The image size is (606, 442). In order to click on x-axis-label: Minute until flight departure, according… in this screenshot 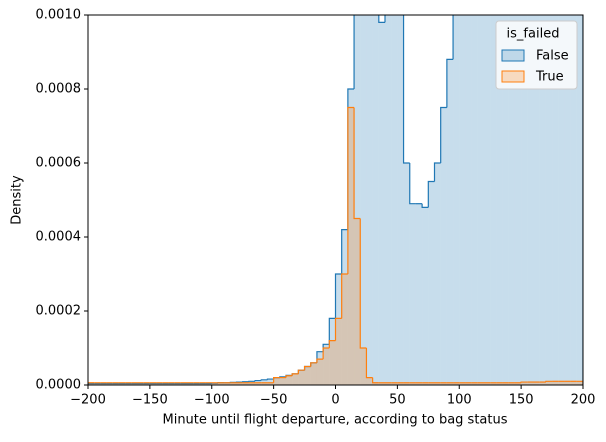, I will do `click(334, 420)`.